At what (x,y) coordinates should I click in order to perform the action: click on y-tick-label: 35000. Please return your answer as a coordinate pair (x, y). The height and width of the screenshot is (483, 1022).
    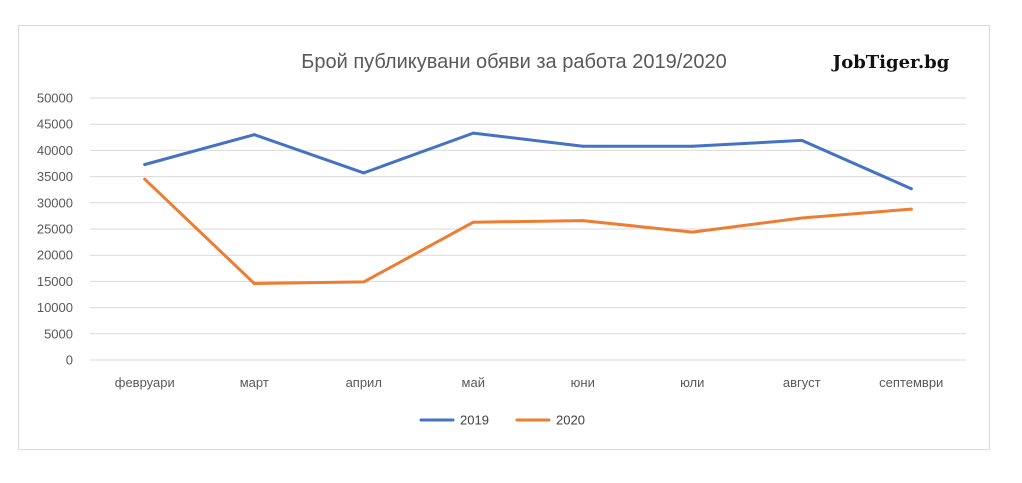
    Looking at the image, I should click on (55, 176).